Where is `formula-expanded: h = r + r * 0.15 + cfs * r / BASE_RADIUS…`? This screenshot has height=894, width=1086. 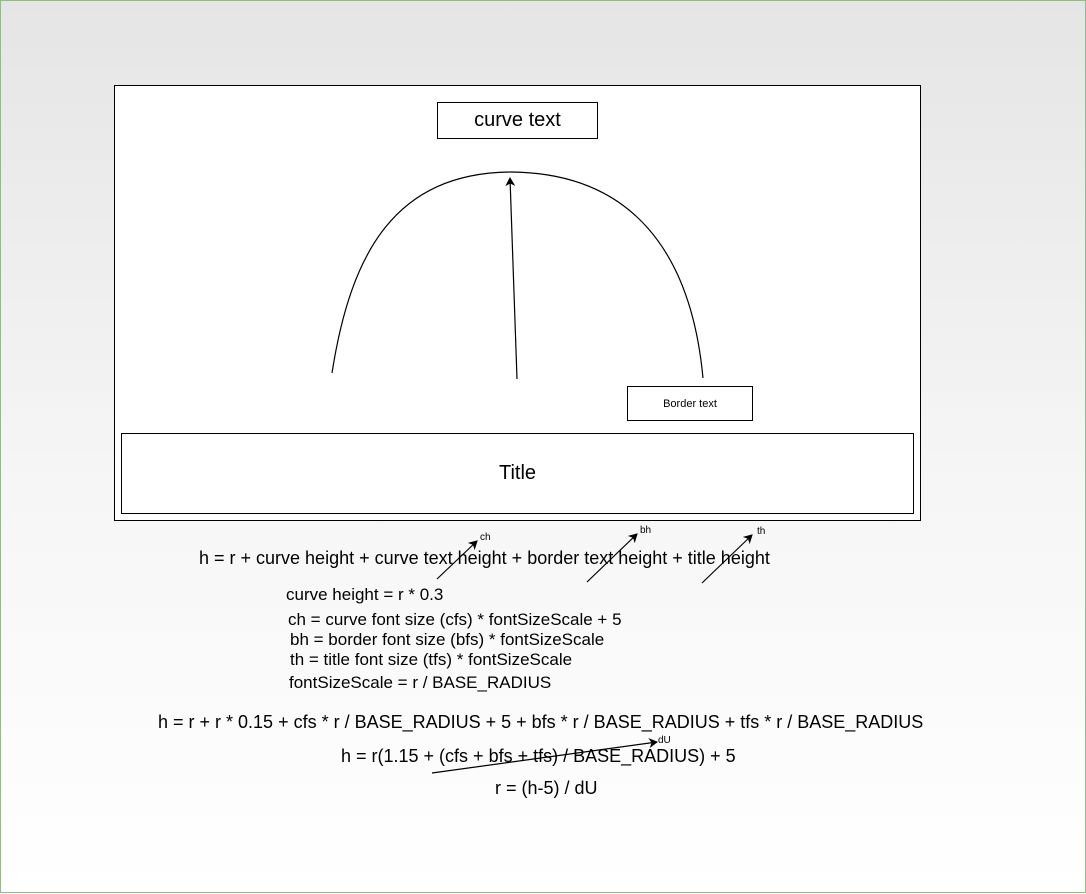
formula-expanded: h = r + r * 0.15 + cfs * r / BASE_RADIUS… is located at coordinates (541, 722).